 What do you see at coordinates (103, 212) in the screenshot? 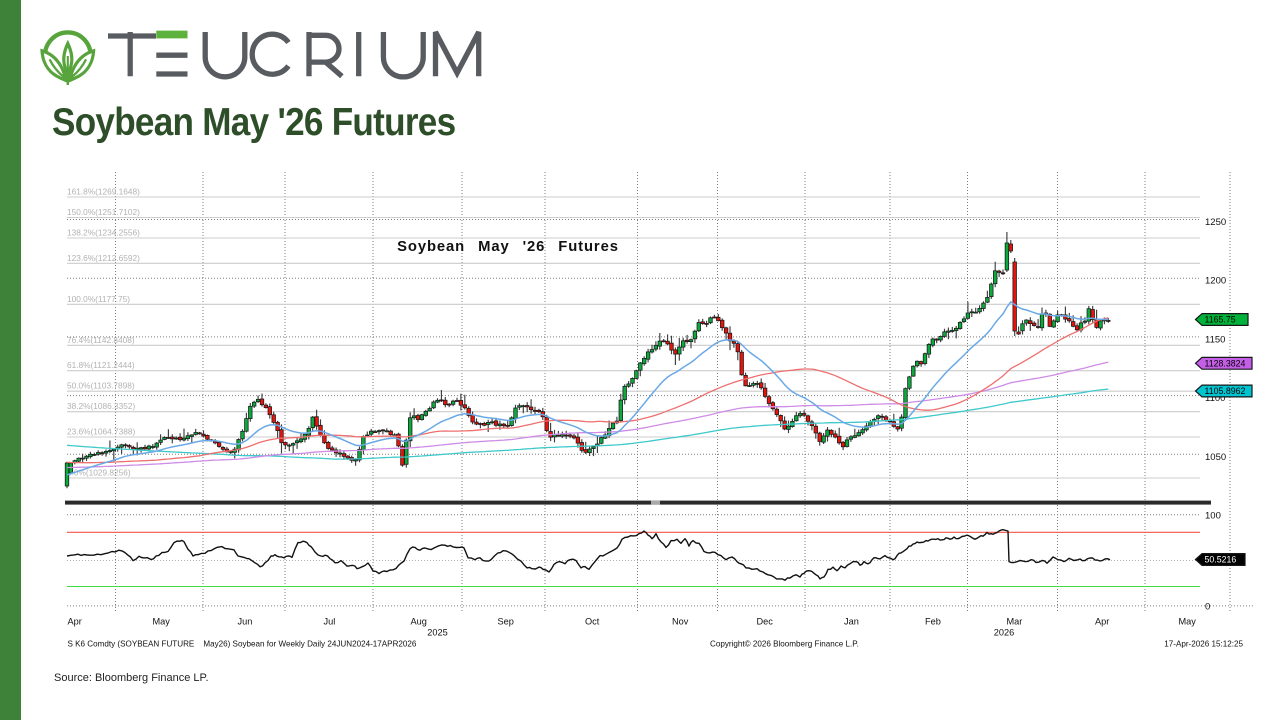
I see `svg-text: 150.0%(1251.7102)` at bounding box center [103, 212].